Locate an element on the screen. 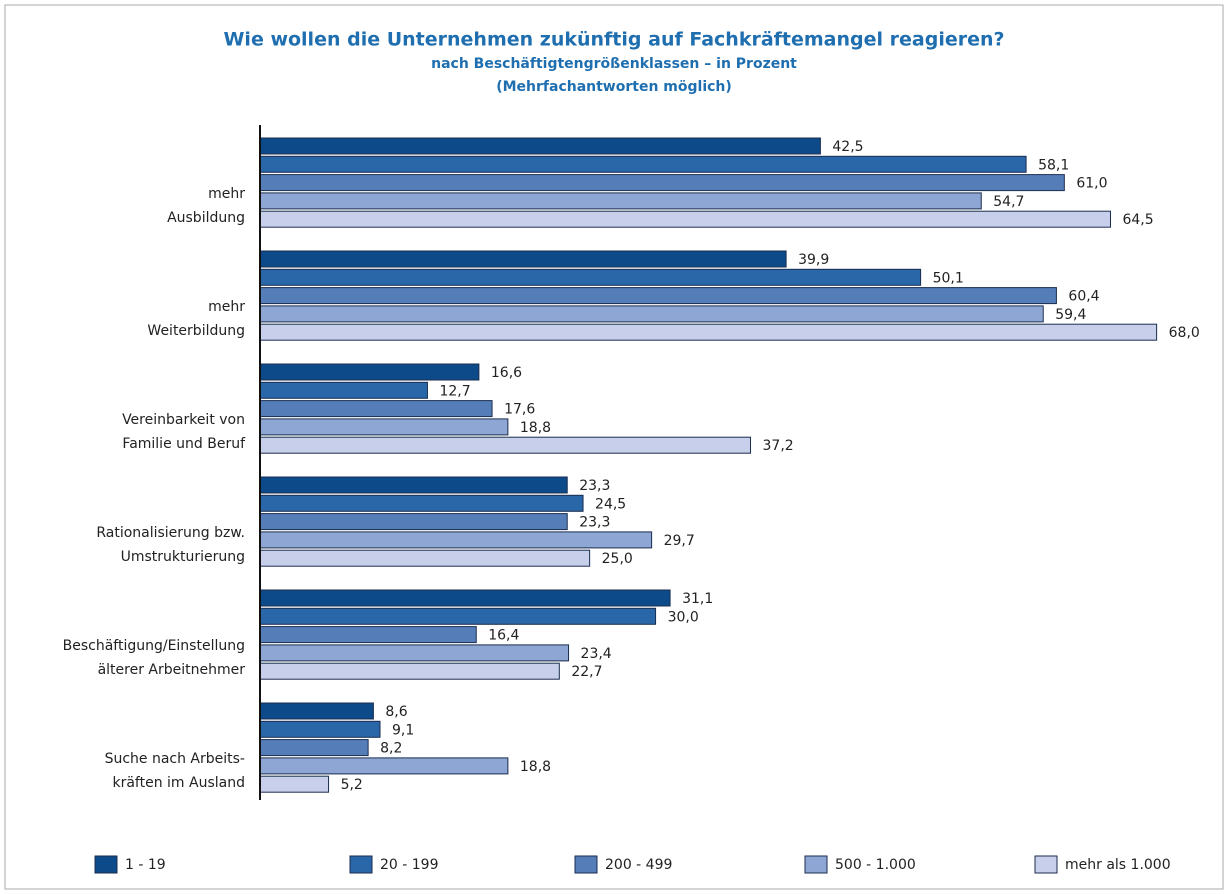 The height and width of the screenshot is (894, 1228). value-label: 68,0 is located at coordinates (1184, 333).